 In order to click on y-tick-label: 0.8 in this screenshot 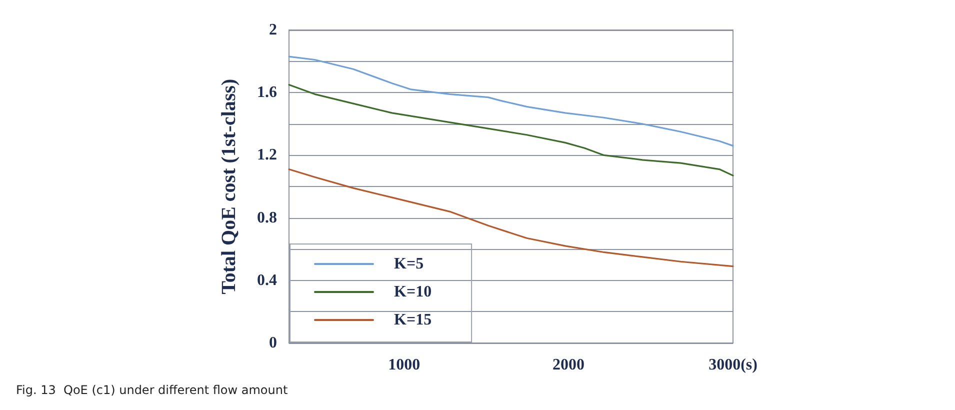, I will do `click(267, 217)`.